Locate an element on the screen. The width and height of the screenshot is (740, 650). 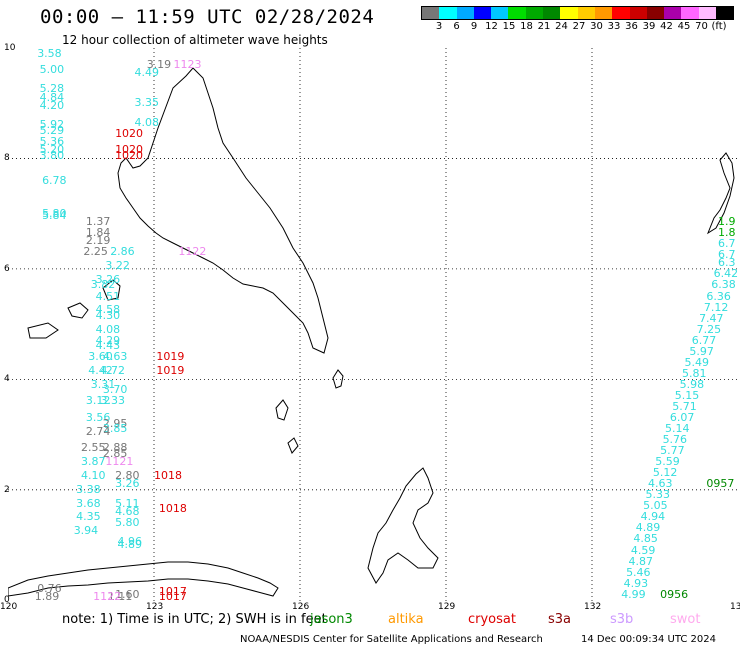
longitude-label: 120 is located at coordinates (9, 607).